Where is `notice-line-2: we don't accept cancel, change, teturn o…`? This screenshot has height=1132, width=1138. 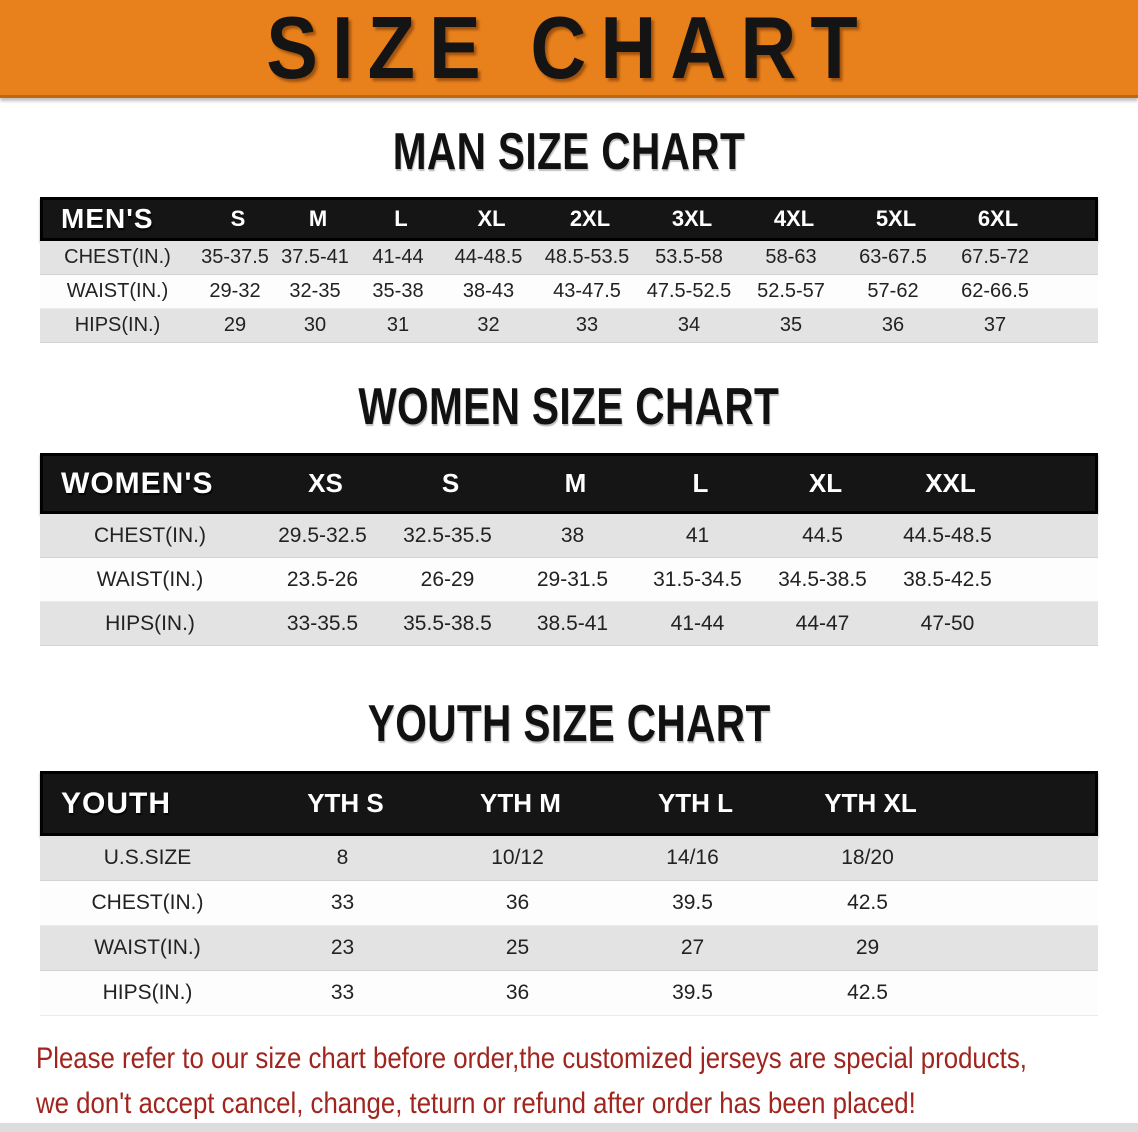 notice-line-2: we don't accept cancel, change, teturn o… is located at coordinates (582, 1103).